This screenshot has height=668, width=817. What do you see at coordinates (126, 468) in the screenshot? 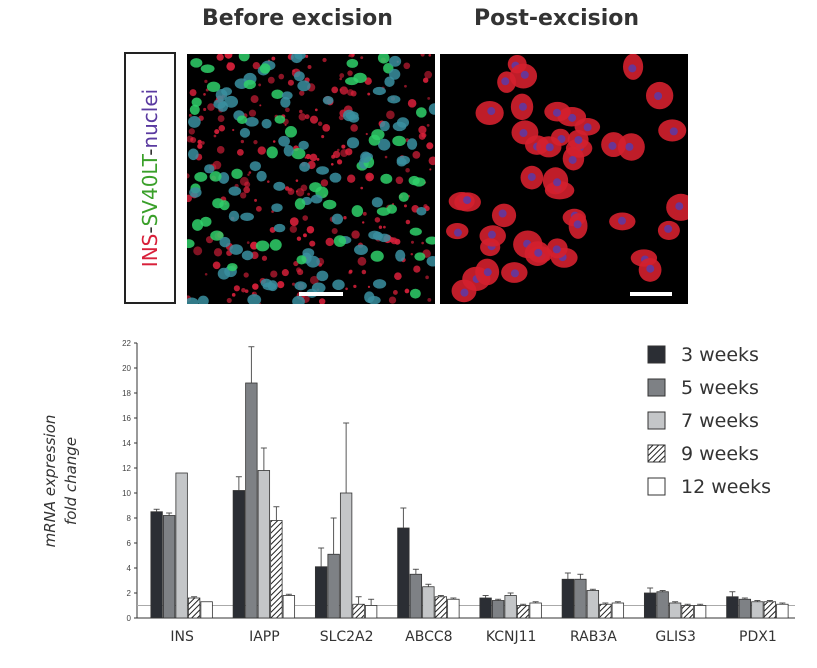
I see `y-tick-label: 12` at bounding box center [126, 468].